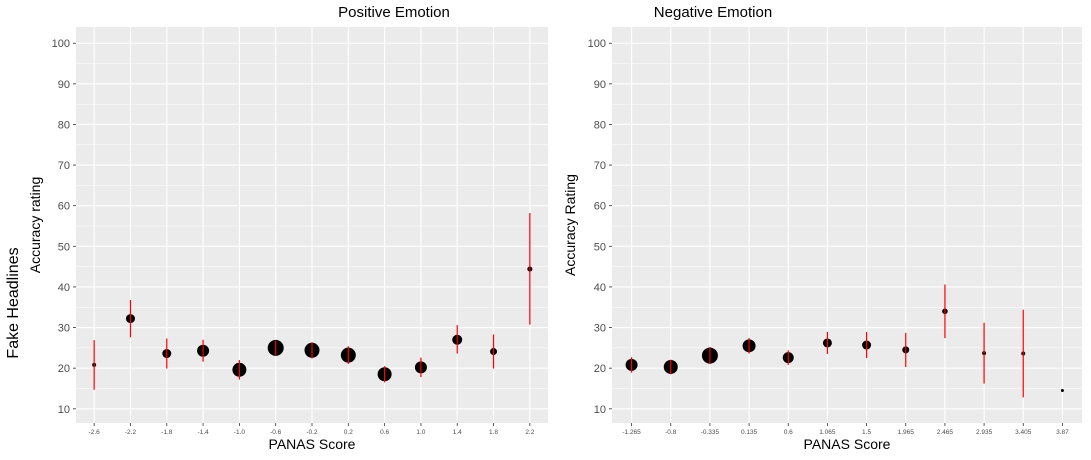 The height and width of the screenshot is (460, 1091). Describe the element at coordinates (710, 432) in the screenshot. I see `x-tick-label: -0.335` at that location.